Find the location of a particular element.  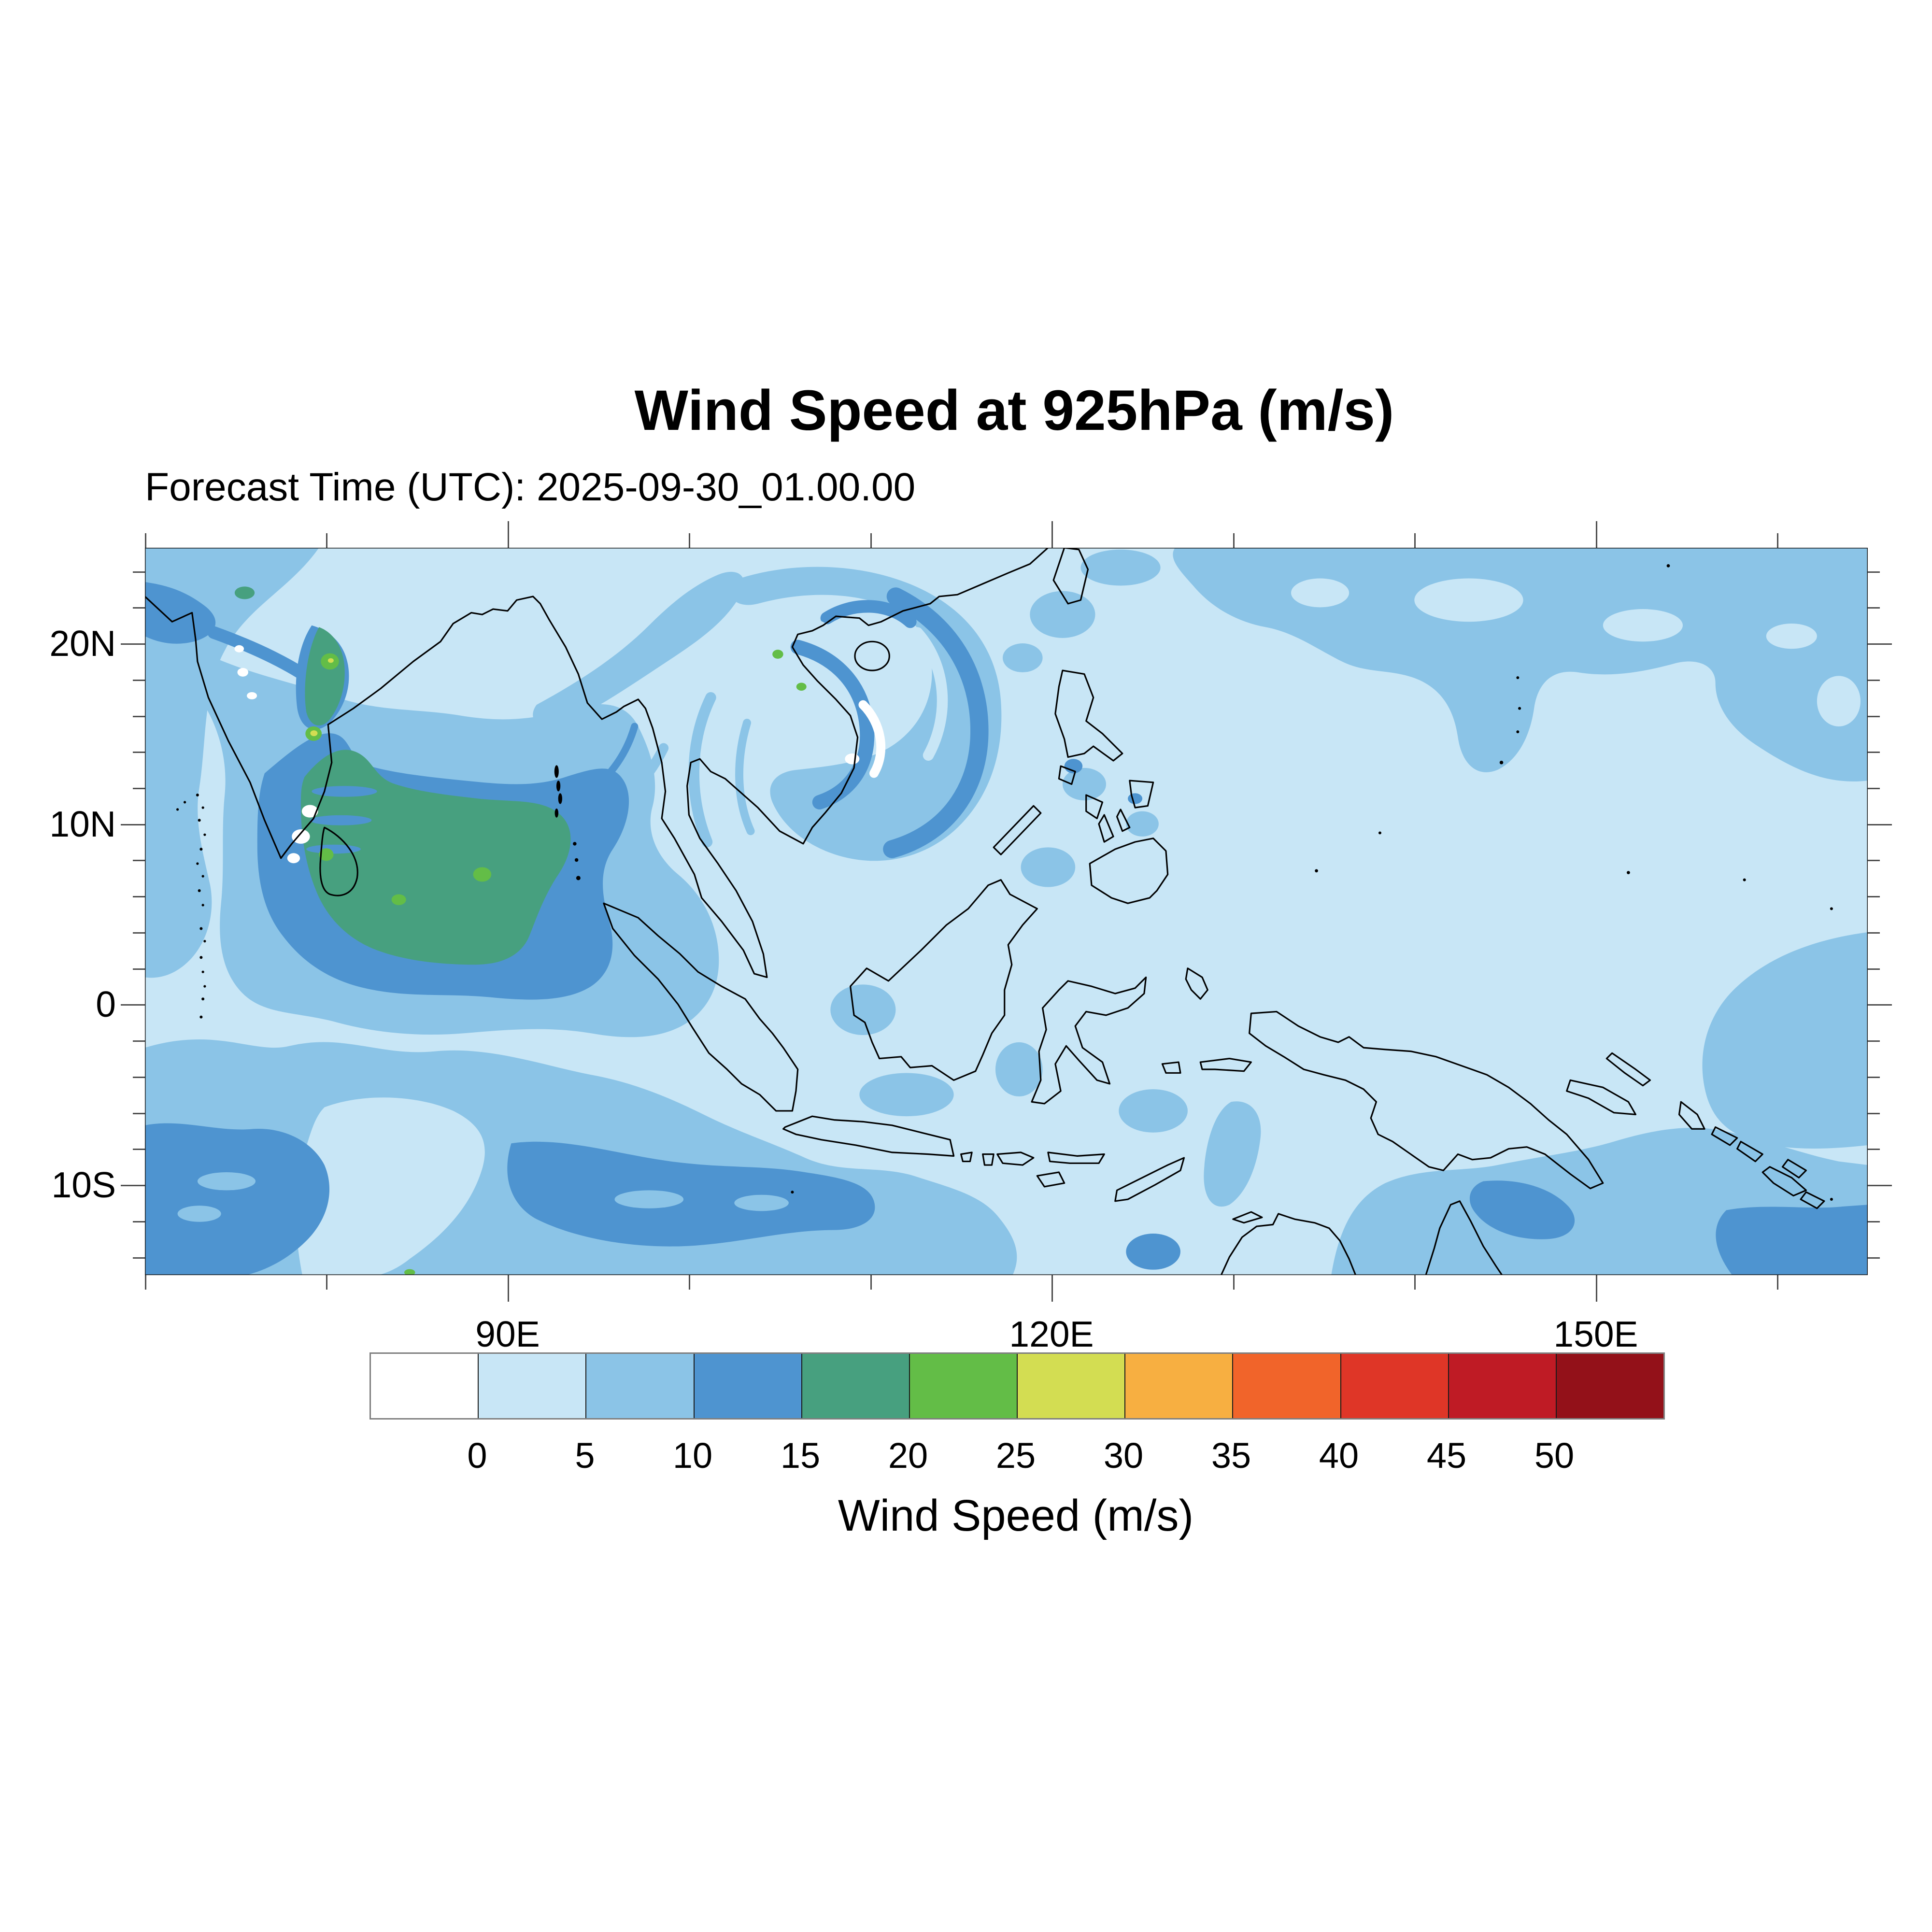

lat-tick-label: 10S is located at coordinates (83, 1185).